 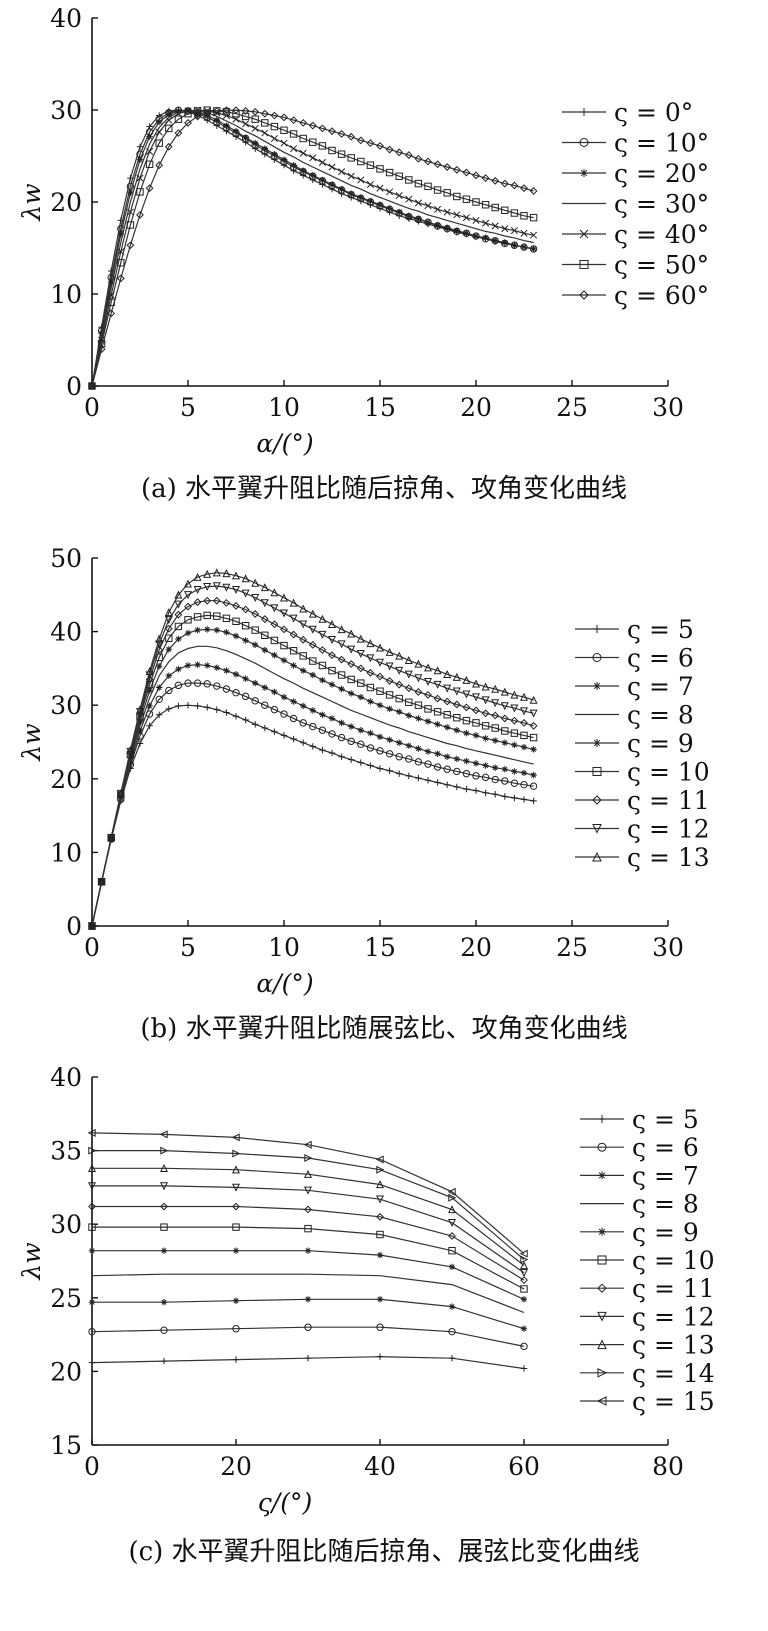 What do you see at coordinates (384, 489) in the screenshot?
I see `chart-caption: (a) 水平翼升阻比随后掠角、攻角变化曲线` at bounding box center [384, 489].